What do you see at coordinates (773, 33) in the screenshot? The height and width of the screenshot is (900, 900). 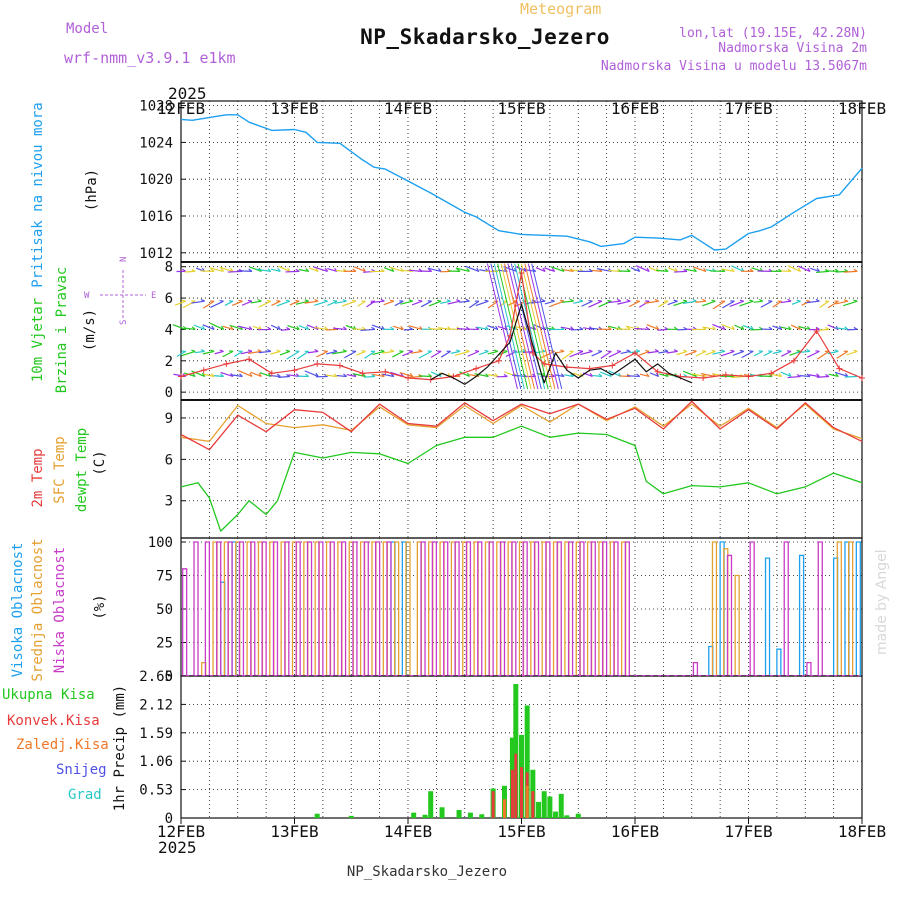 I see `coords-label: lon,lat (19.15E, 42.28N)` at bounding box center [773, 33].